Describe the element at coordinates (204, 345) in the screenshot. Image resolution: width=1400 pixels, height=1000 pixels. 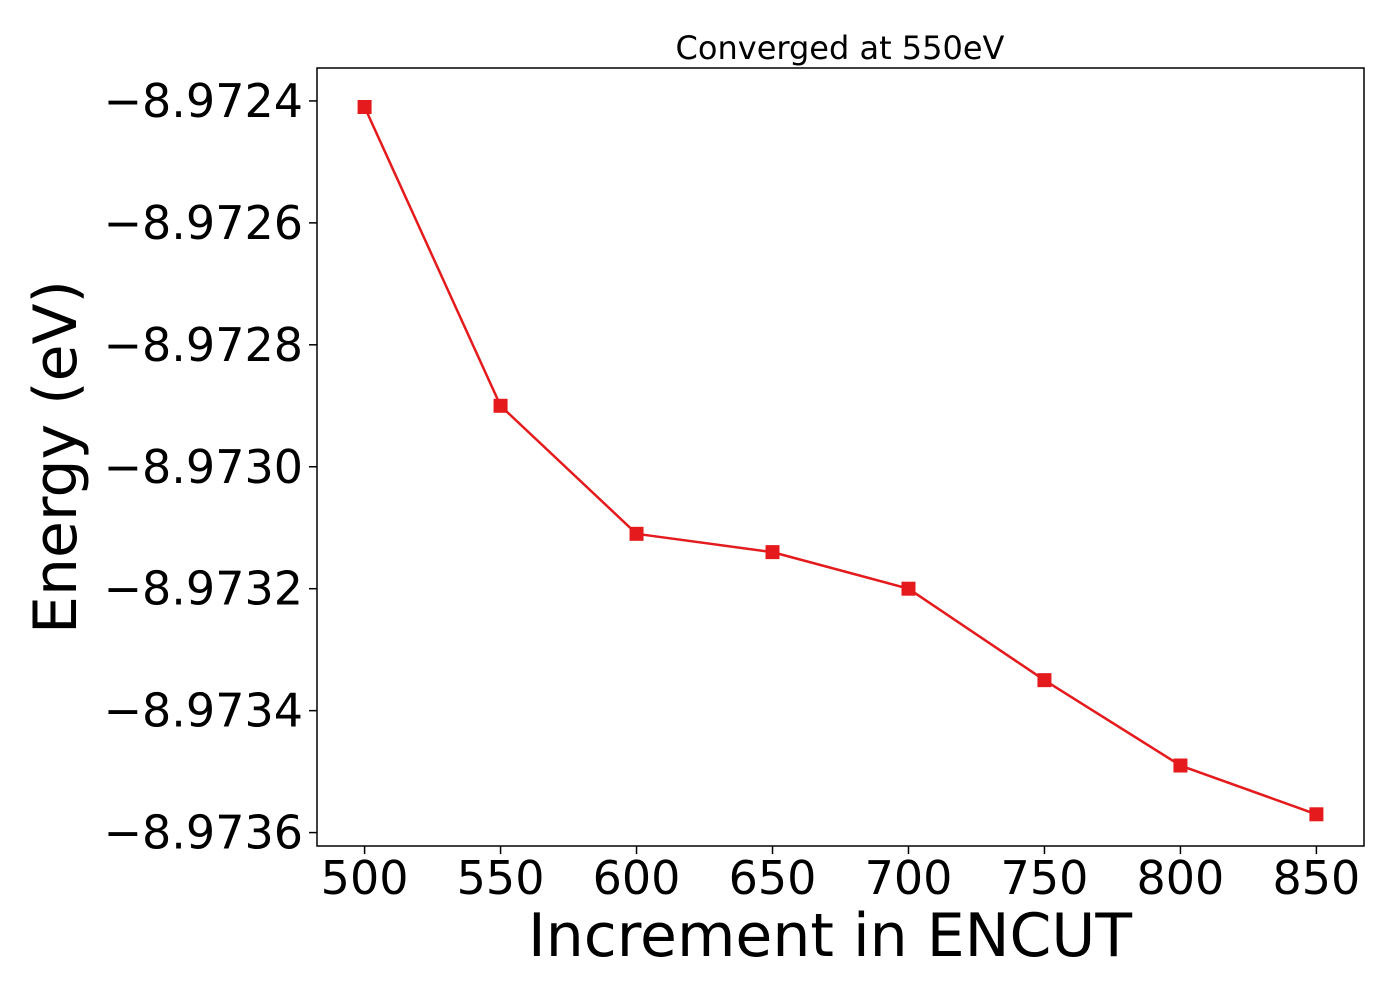
I see `y-tick-label: −8.9728` at that location.